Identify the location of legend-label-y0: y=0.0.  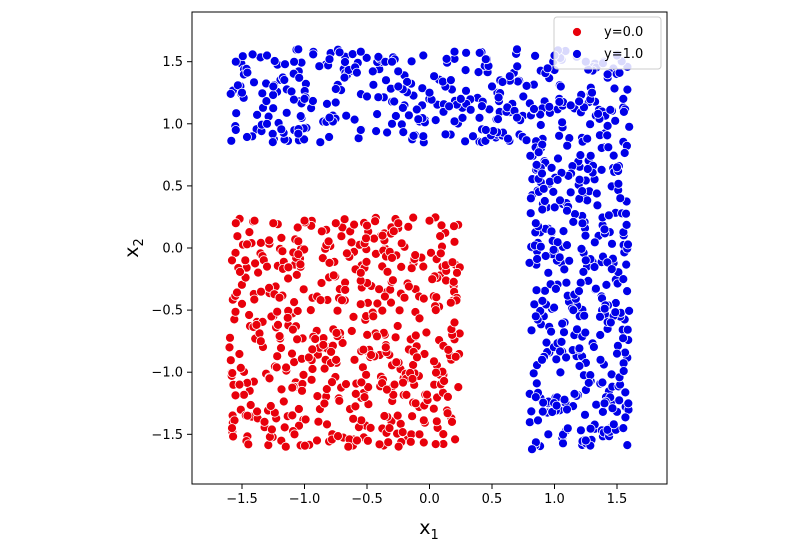
(623, 32).